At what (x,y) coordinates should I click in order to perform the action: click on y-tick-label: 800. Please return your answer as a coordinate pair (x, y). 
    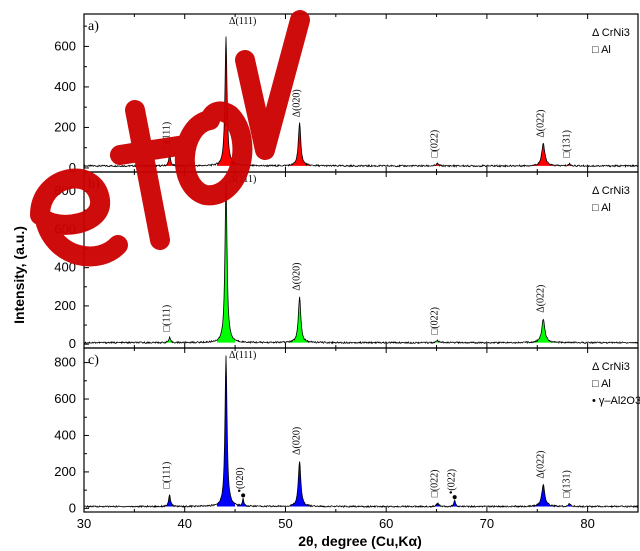
    Looking at the image, I should click on (65, 362).